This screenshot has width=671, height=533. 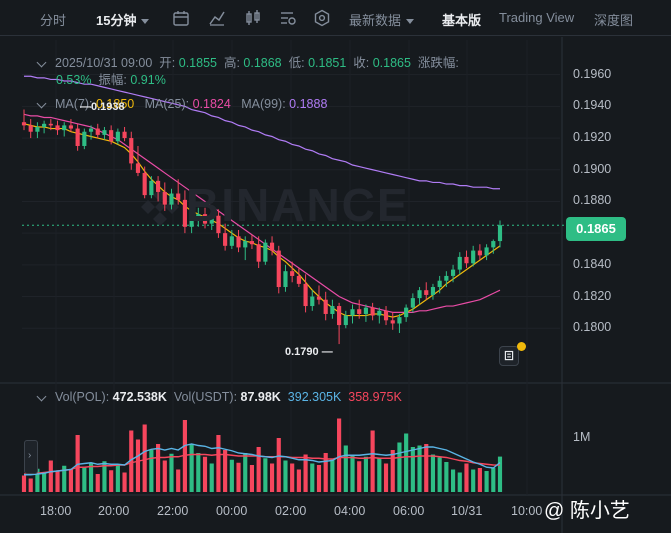 What do you see at coordinates (314, 397) in the screenshot?
I see `vol-ma1-value: 392.305K` at bounding box center [314, 397].